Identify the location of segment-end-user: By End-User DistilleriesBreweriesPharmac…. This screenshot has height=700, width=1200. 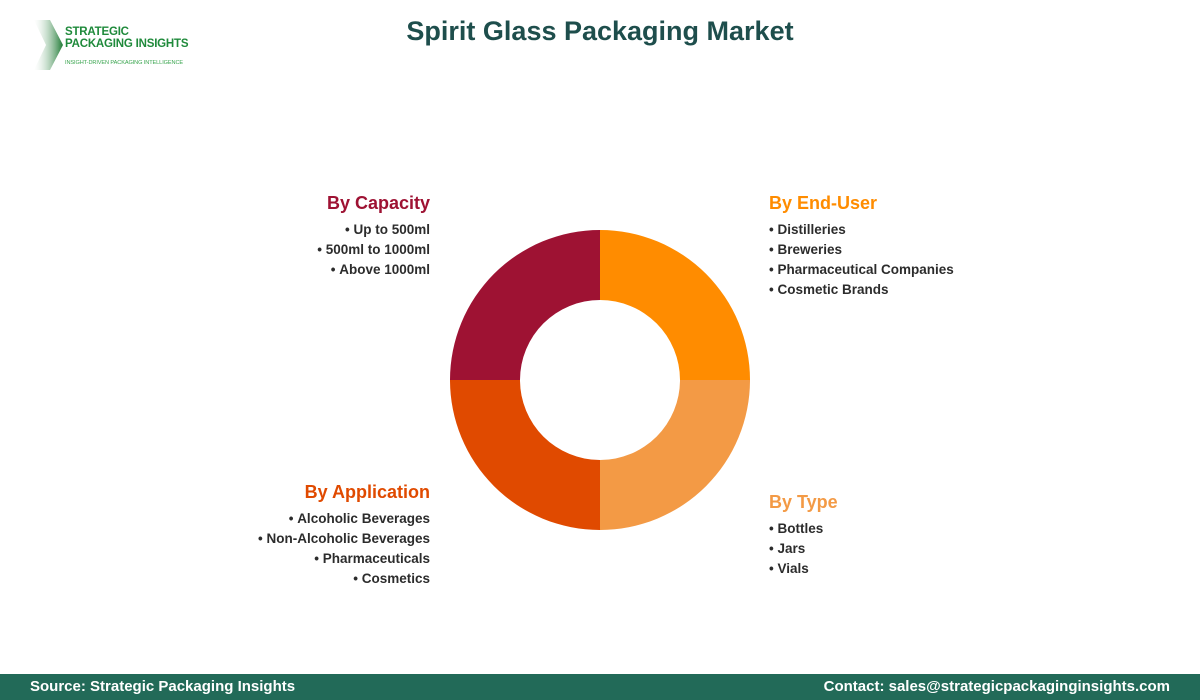
(861, 246).